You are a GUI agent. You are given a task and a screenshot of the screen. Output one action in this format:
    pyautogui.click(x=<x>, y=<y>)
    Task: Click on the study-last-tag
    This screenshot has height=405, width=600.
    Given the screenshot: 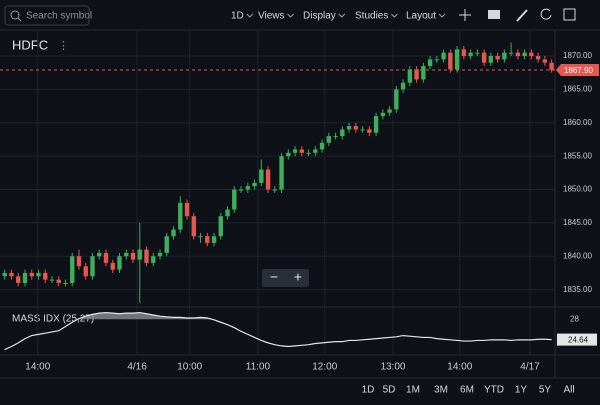 What is the action you would take?
    pyautogui.click(x=577, y=339)
    